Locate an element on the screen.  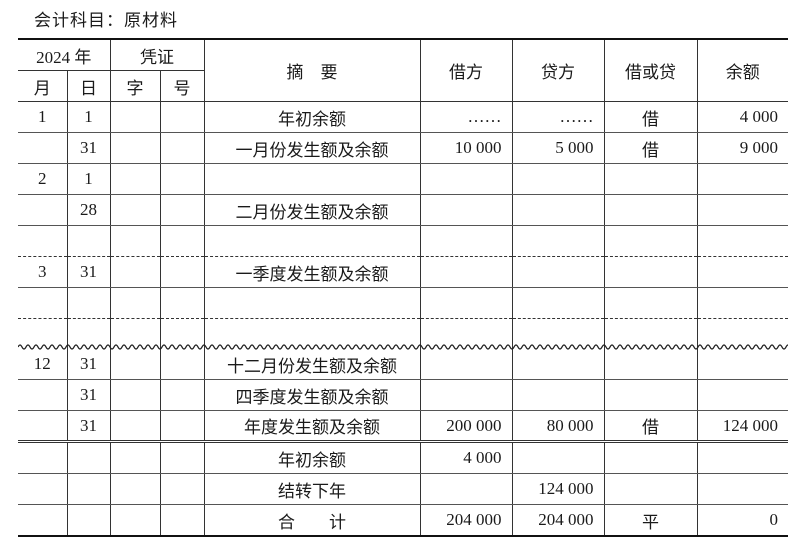
table-row: 1 1 年初余额………… 借 4 000 is located at coordinates (403, 117).